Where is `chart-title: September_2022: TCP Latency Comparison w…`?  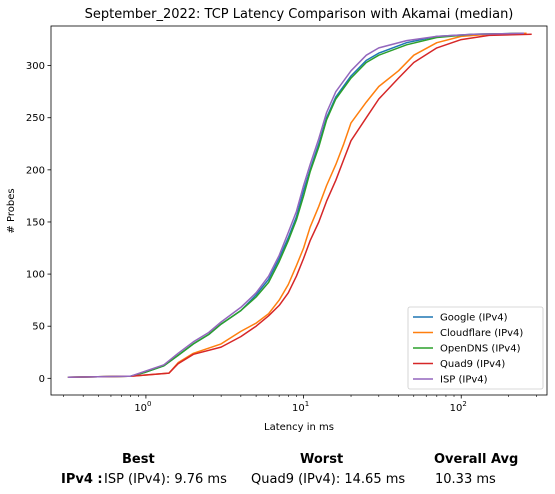 chart-title: September_2022: TCP Latency Comparison w… is located at coordinates (299, 14).